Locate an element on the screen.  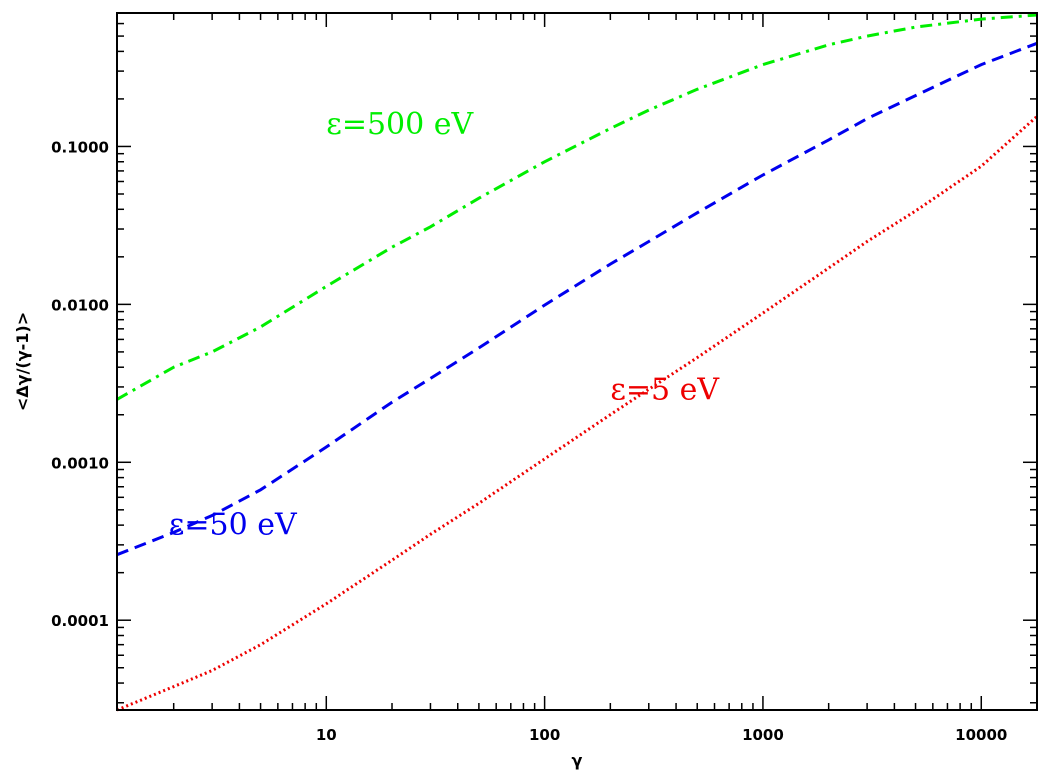
annotation-0: ε=500 eV is located at coordinates (400, 124).